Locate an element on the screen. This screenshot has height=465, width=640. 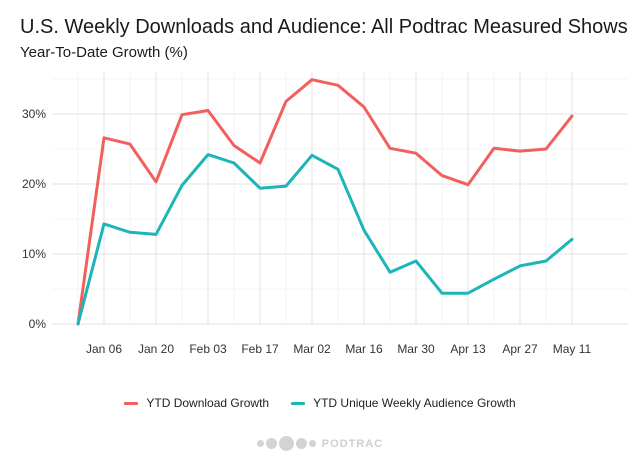
y-tick-label: 30% is located at coordinates (34, 114).